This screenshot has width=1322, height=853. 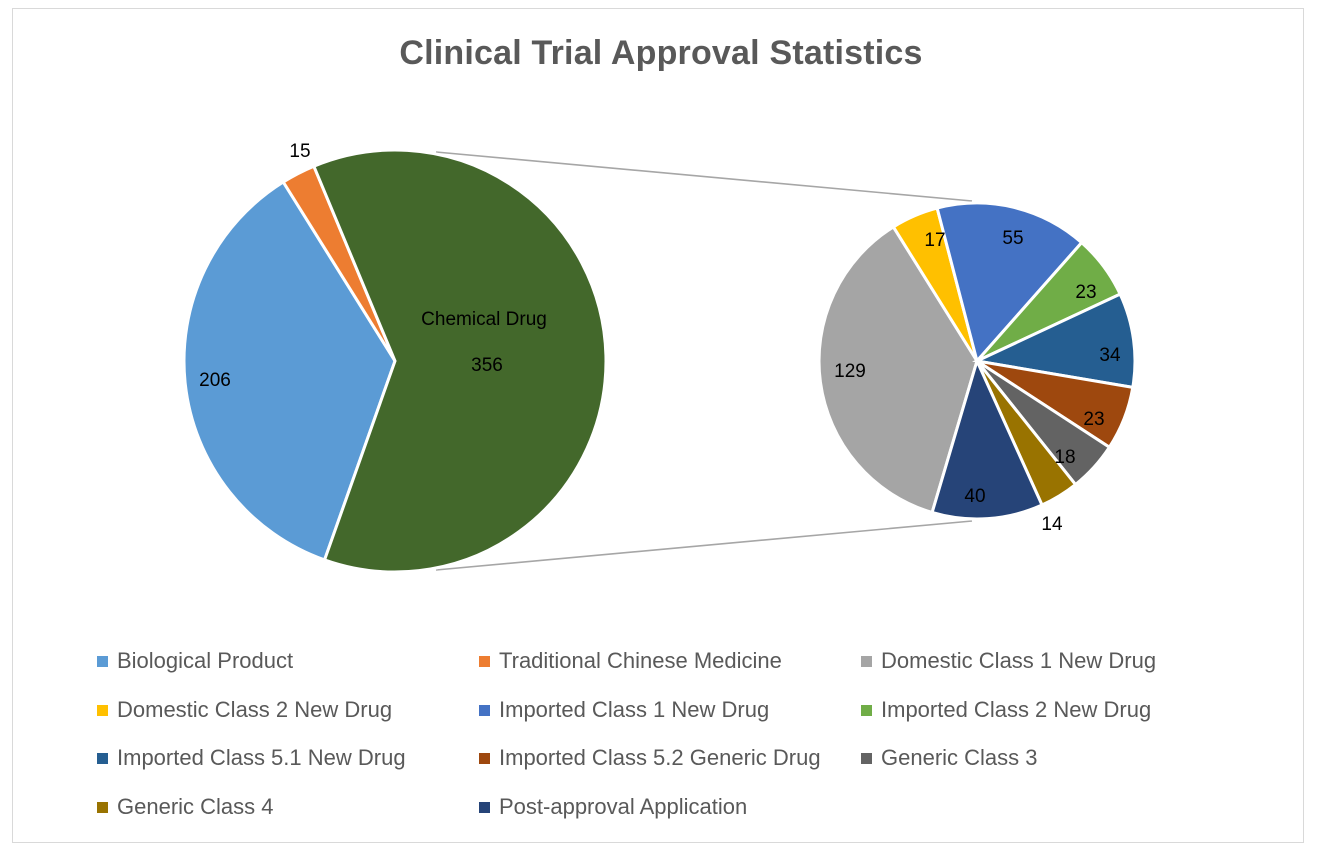 I want to click on legend-item-domestic-class-1-new-drug: Domestic Class 1 New Drug, so click(x=1008, y=661).